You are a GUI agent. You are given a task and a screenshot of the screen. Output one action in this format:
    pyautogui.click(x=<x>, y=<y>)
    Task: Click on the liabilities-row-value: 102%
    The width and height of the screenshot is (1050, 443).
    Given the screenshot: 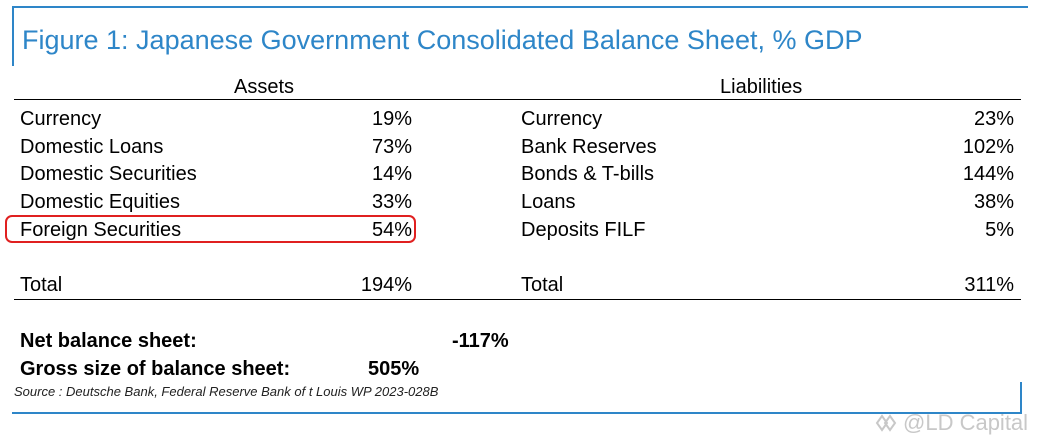 What is the action you would take?
    pyautogui.click(x=988, y=147)
    